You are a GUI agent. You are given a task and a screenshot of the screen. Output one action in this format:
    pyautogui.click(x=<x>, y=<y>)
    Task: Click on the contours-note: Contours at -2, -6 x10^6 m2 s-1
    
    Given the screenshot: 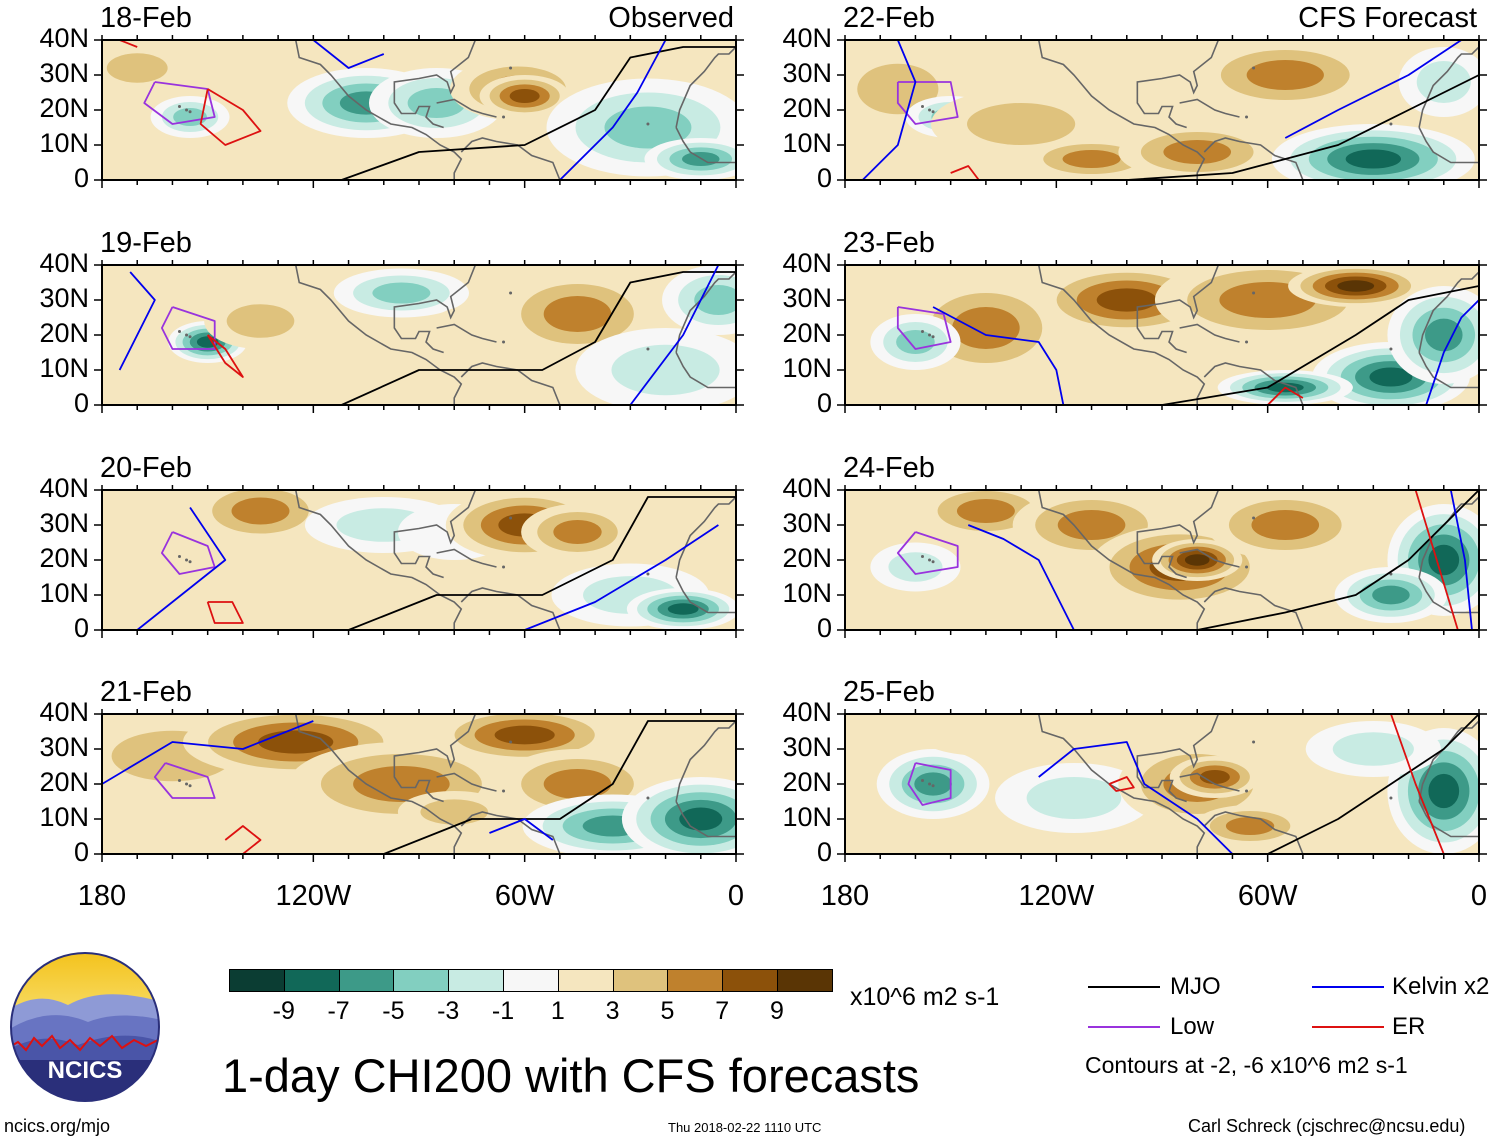 What is the action you would take?
    pyautogui.click(x=1246, y=1065)
    